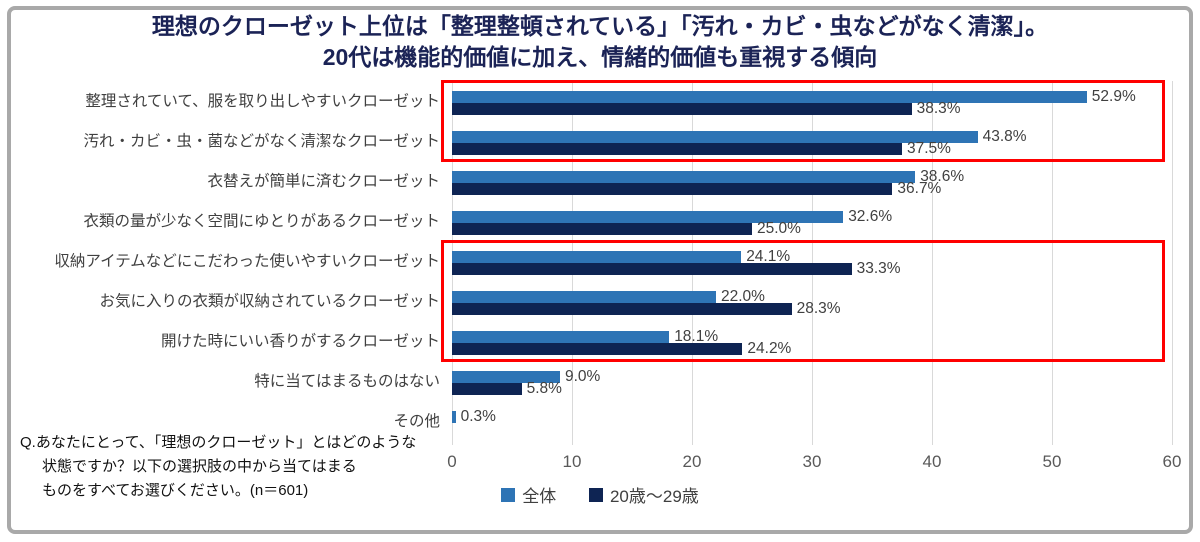  What do you see at coordinates (600, 26) in the screenshot?
I see `chart-title-line1: 理想のクローゼット上位は「整理整頓されている」「汚れ・カビ・虫などがなく清潔」。` at bounding box center [600, 26].